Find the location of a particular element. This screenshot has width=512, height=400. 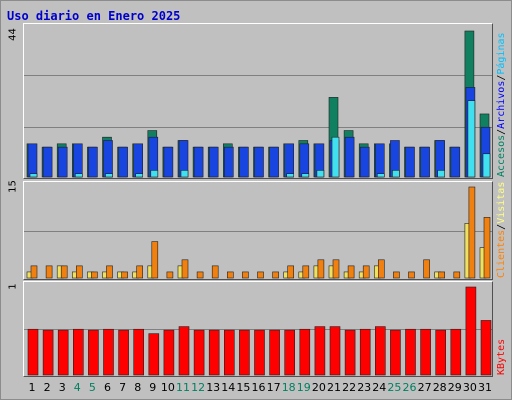

x-tick-label: 20 is located at coordinates (318, 387).